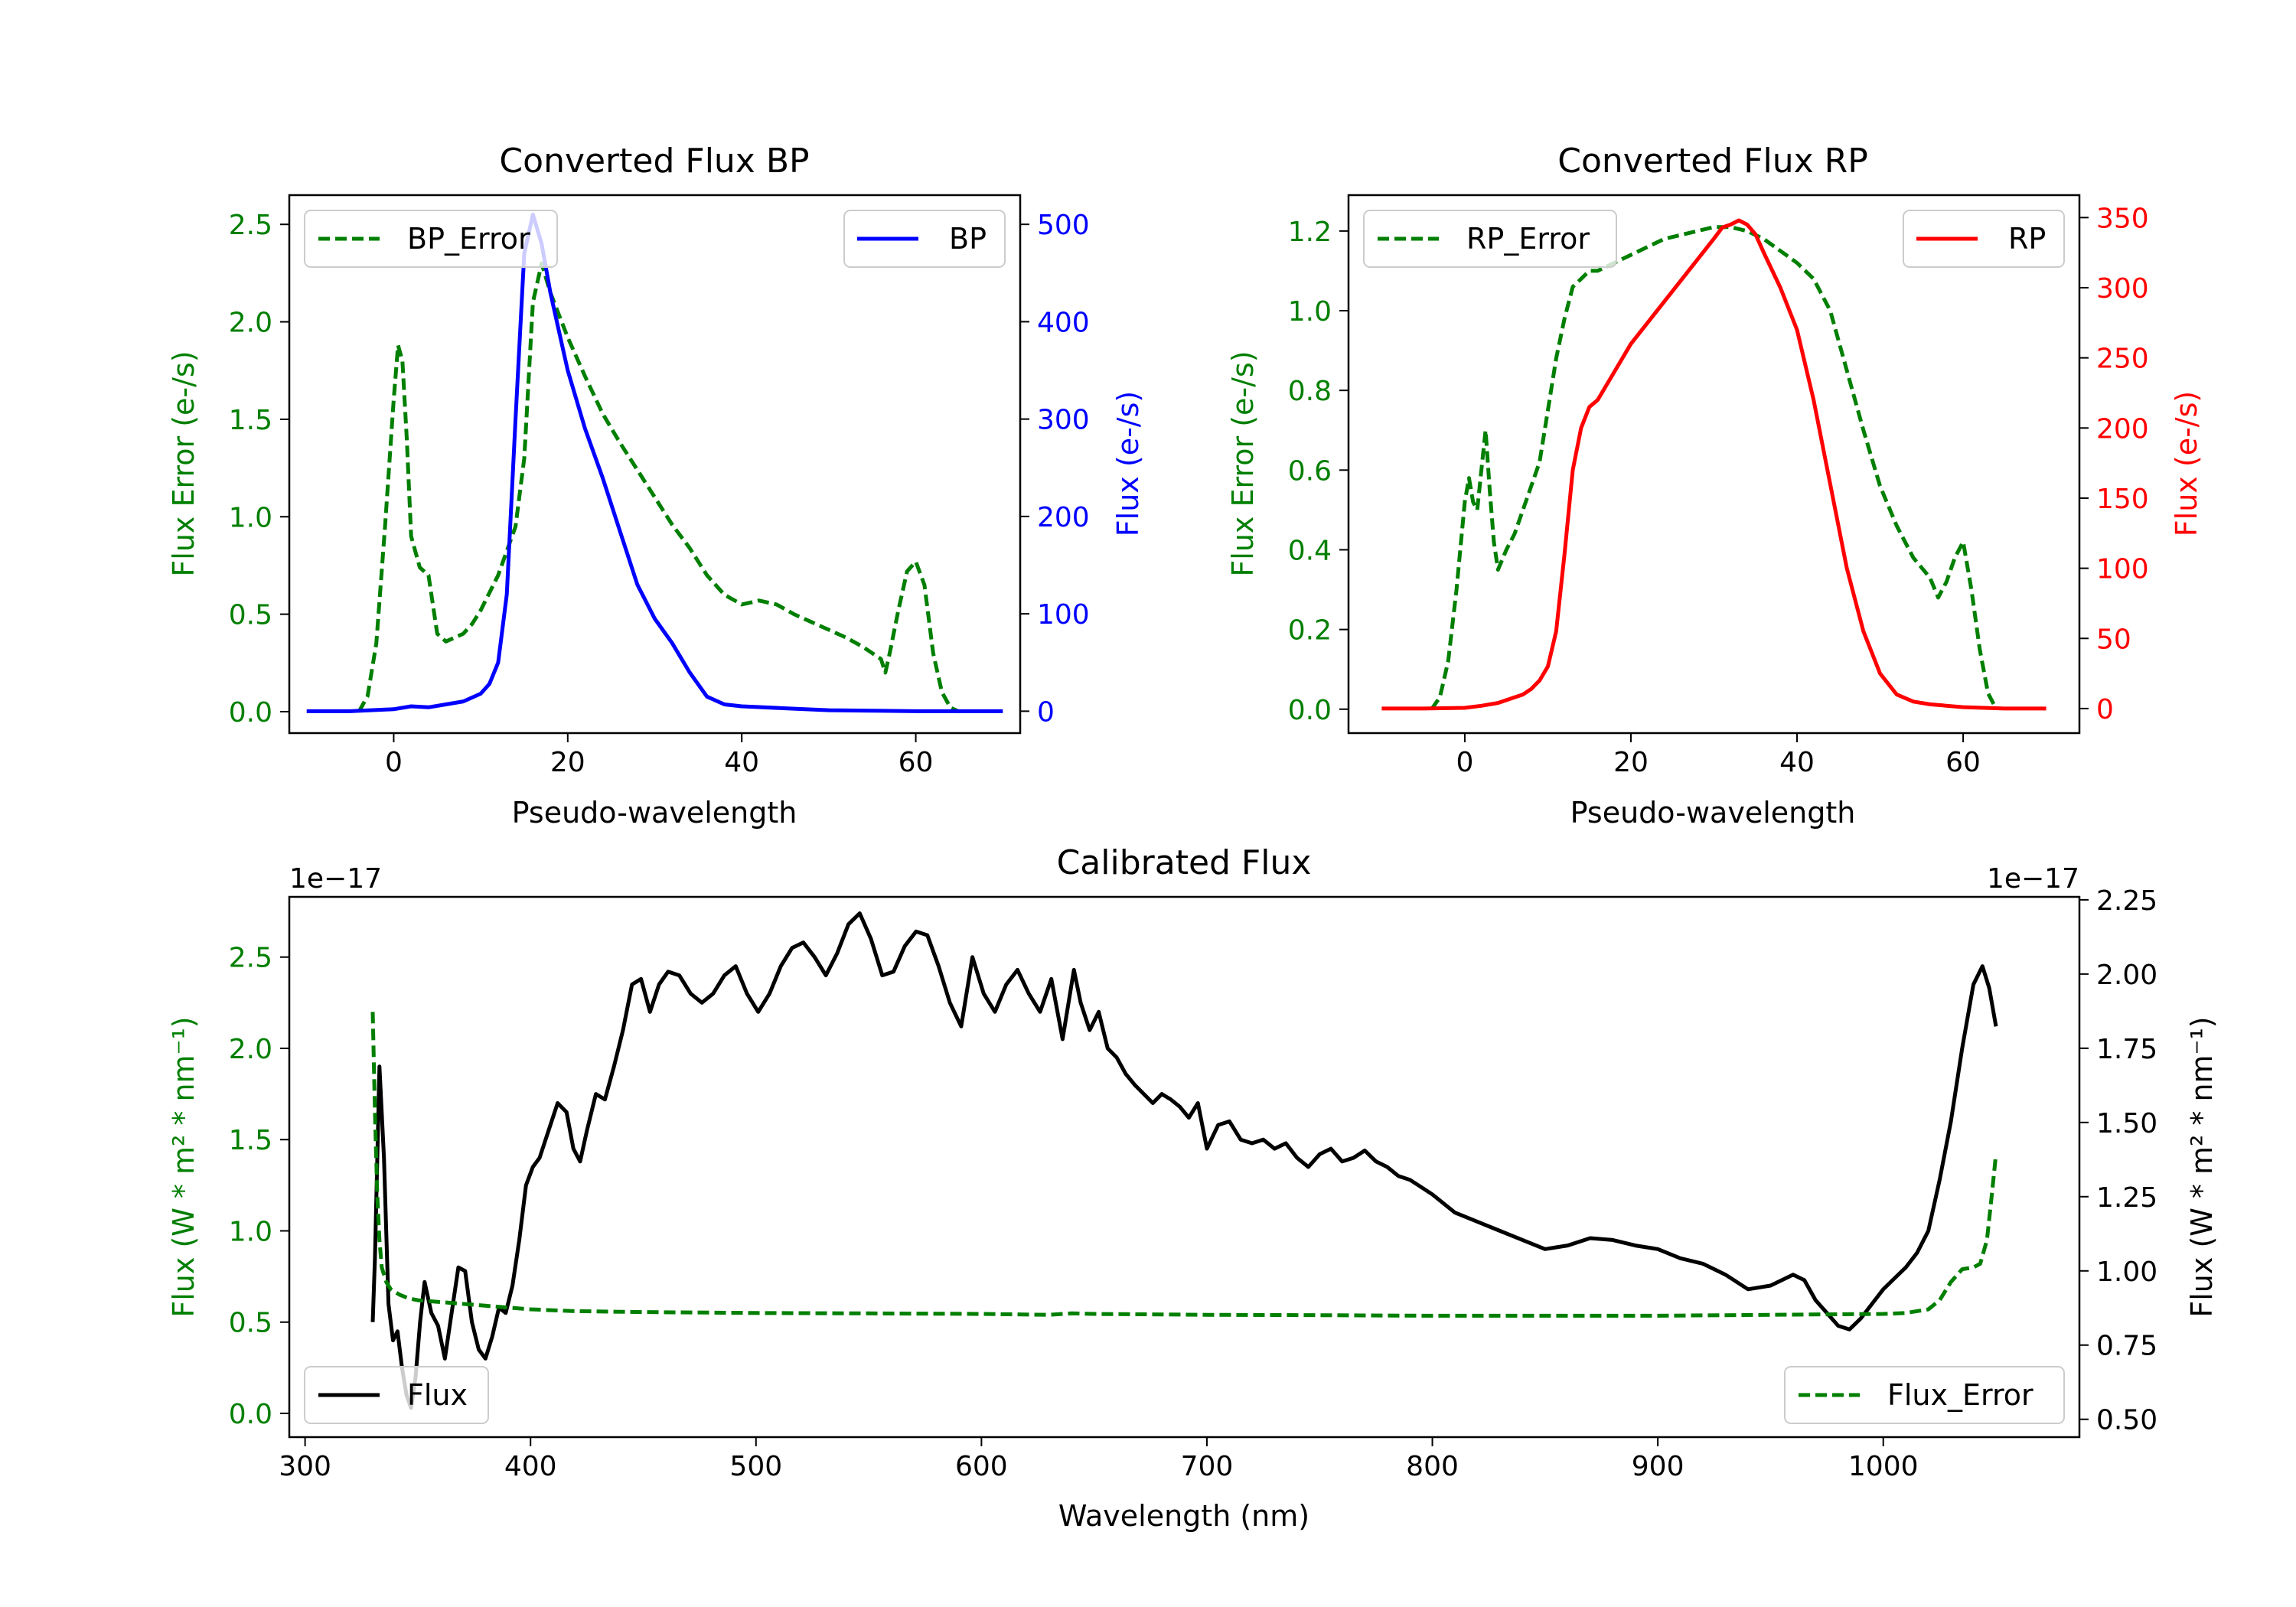 The image size is (2296, 1607). Describe the element at coordinates (1055, 469) in the screenshot. I see `bp-y-ticks-right: 0 100 200 300 400 500` at that location.